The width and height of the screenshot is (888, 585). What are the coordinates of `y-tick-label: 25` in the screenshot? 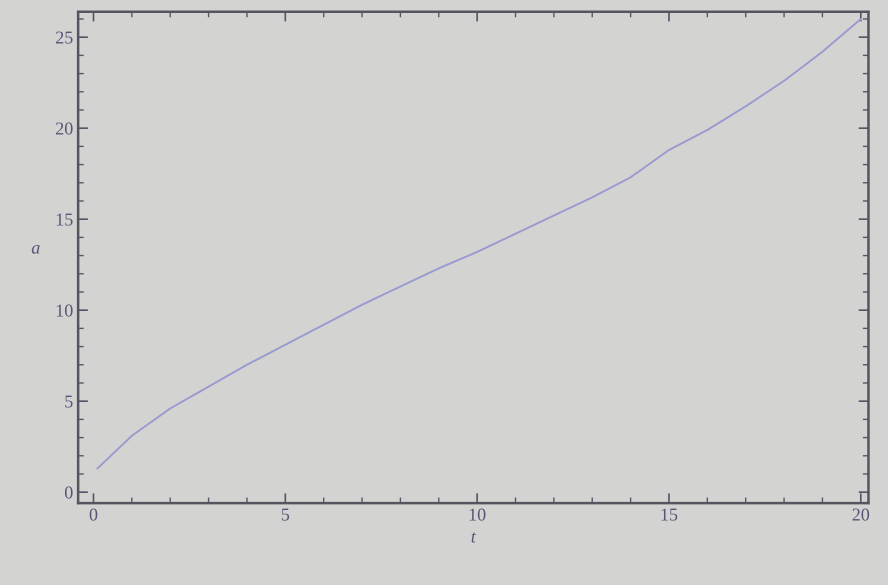 It's located at (64, 37).